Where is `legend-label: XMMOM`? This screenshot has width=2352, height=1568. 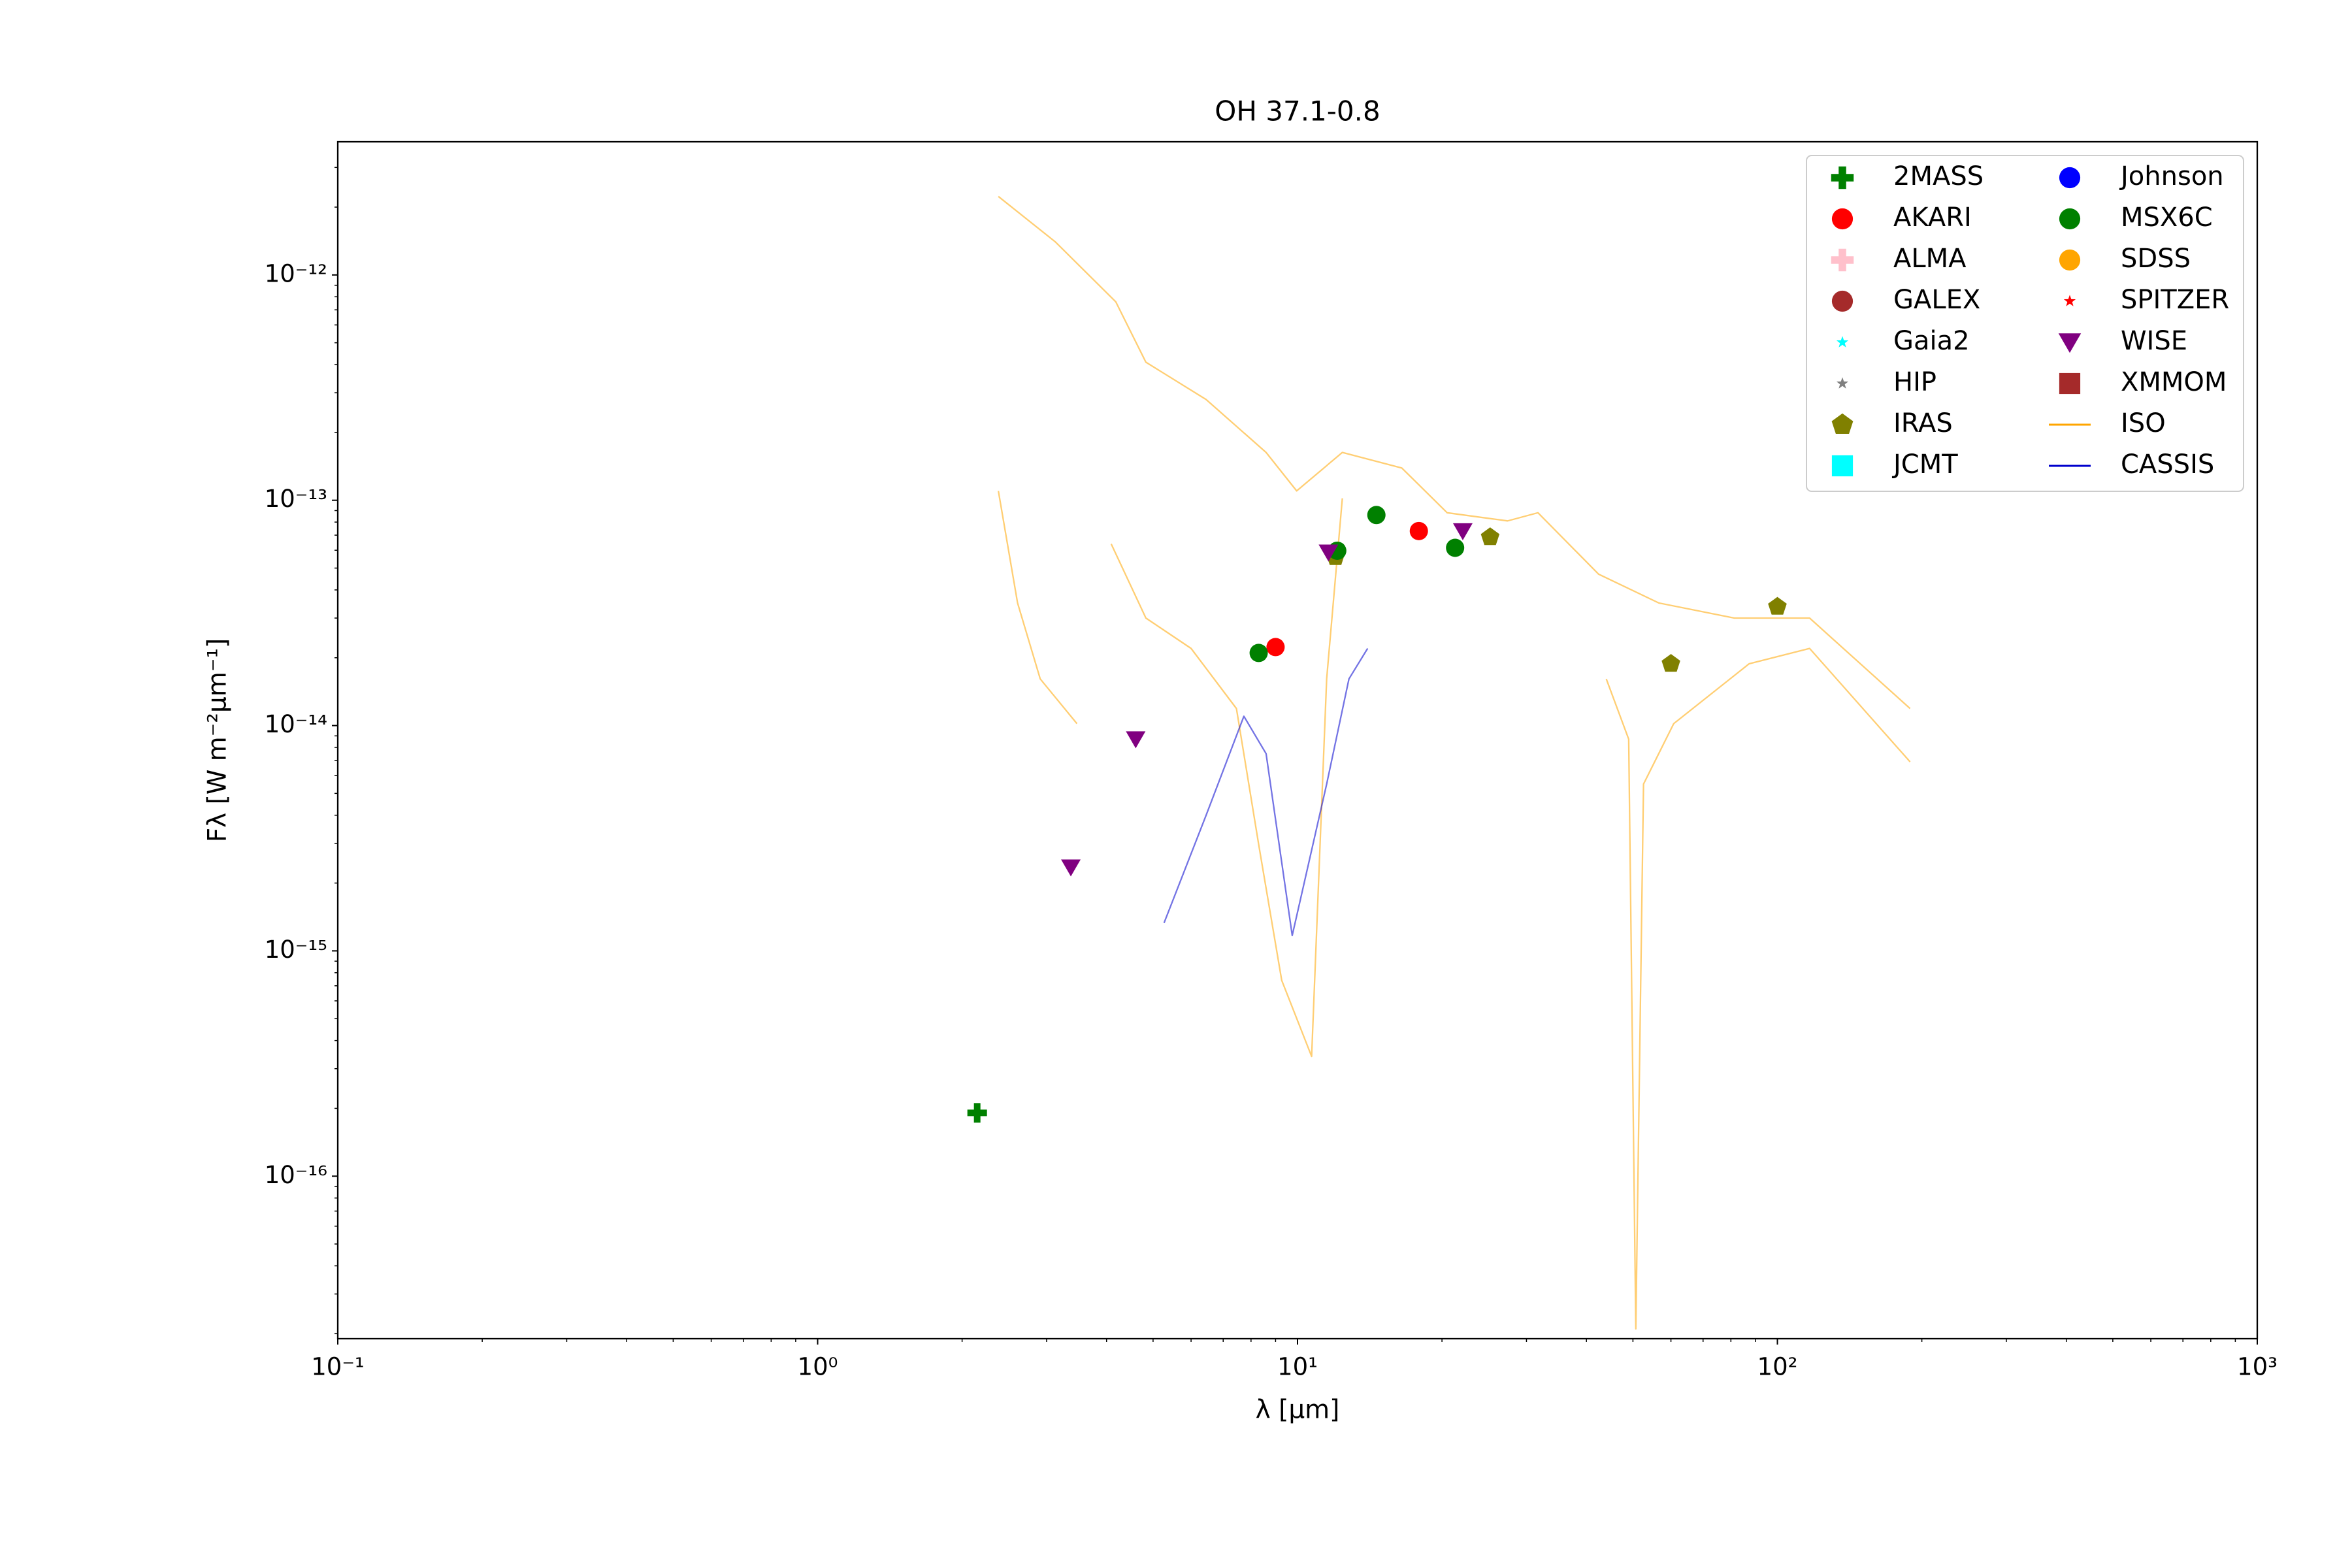
legend-label: XMMOM is located at coordinates (2174, 382).